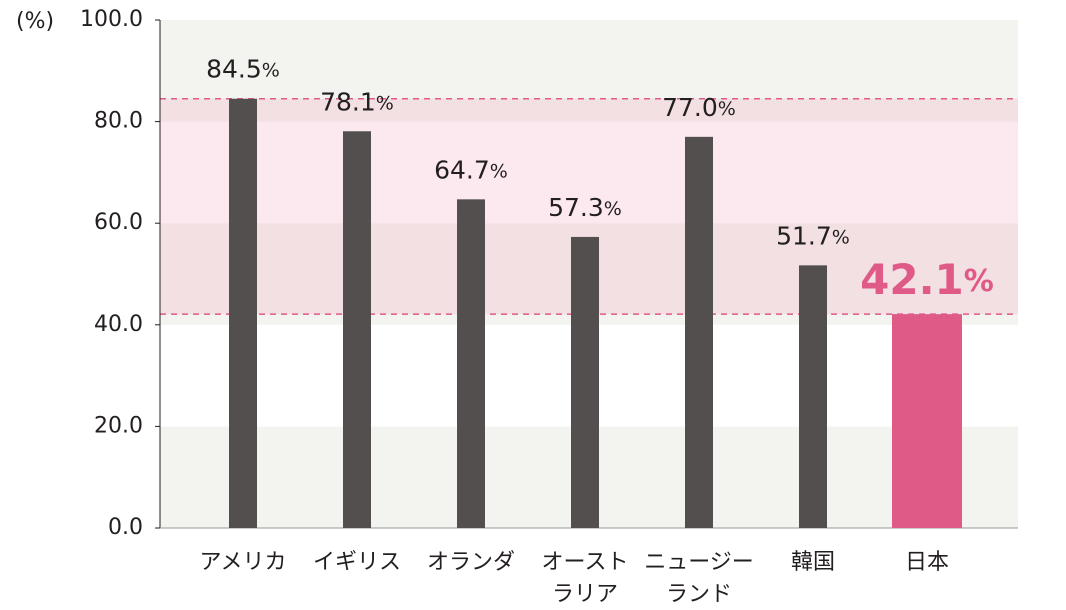  What do you see at coordinates (118, 425) in the screenshot?
I see `y-tick-label: 20.0` at bounding box center [118, 425].